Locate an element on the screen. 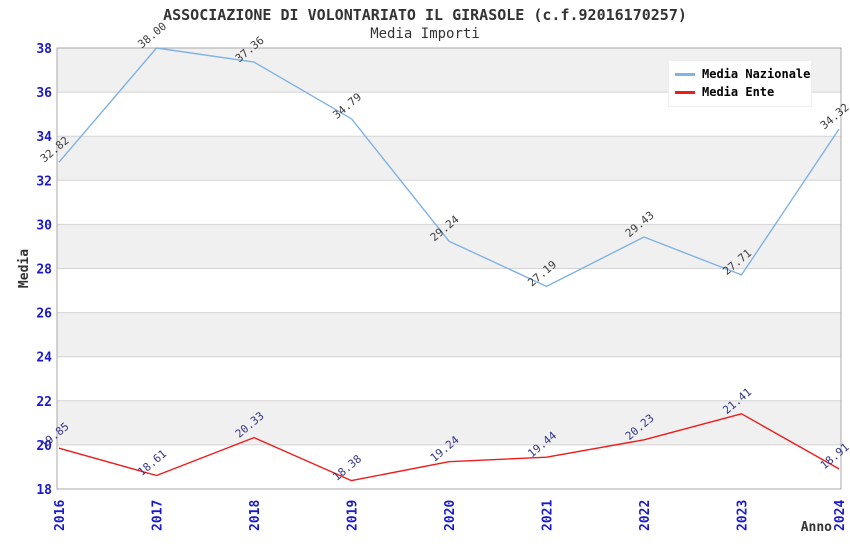  series-line-media-ente is located at coordinates (449, 447).